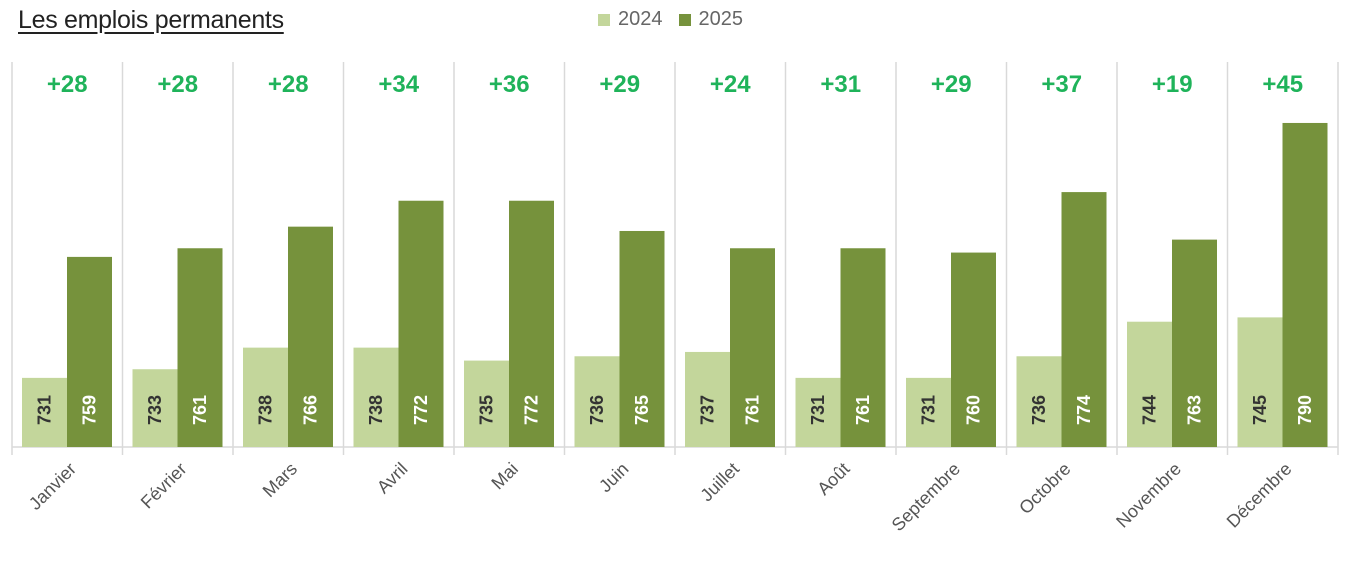  I want to click on bar-label-2024: 735, so click(487, 410).